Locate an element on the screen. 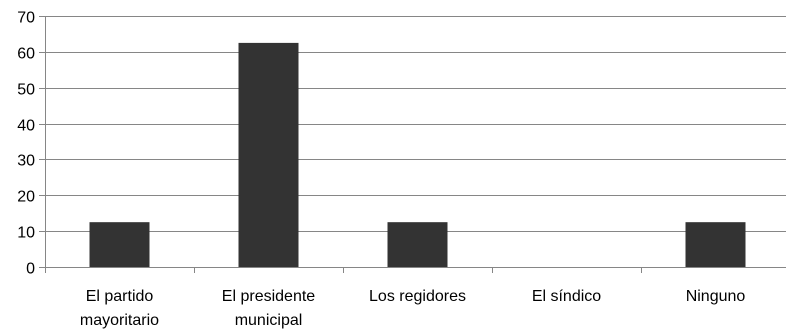 Image resolution: width=786 pixels, height=331 pixels. x-label-1-line-0: El presidente is located at coordinates (268, 296).